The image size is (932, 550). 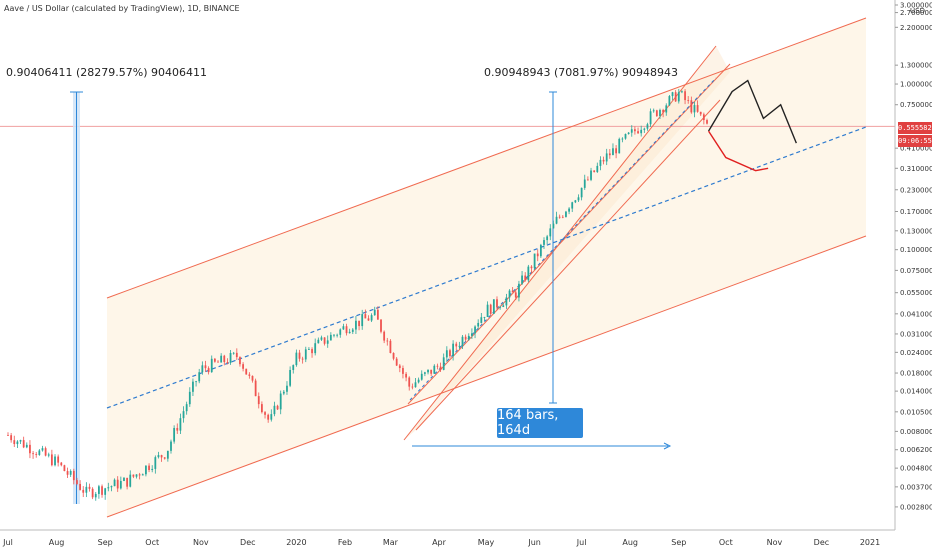 What do you see at coordinates (7, 542) in the screenshot?
I see `x-tick-label: Jul` at bounding box center [7, 542].